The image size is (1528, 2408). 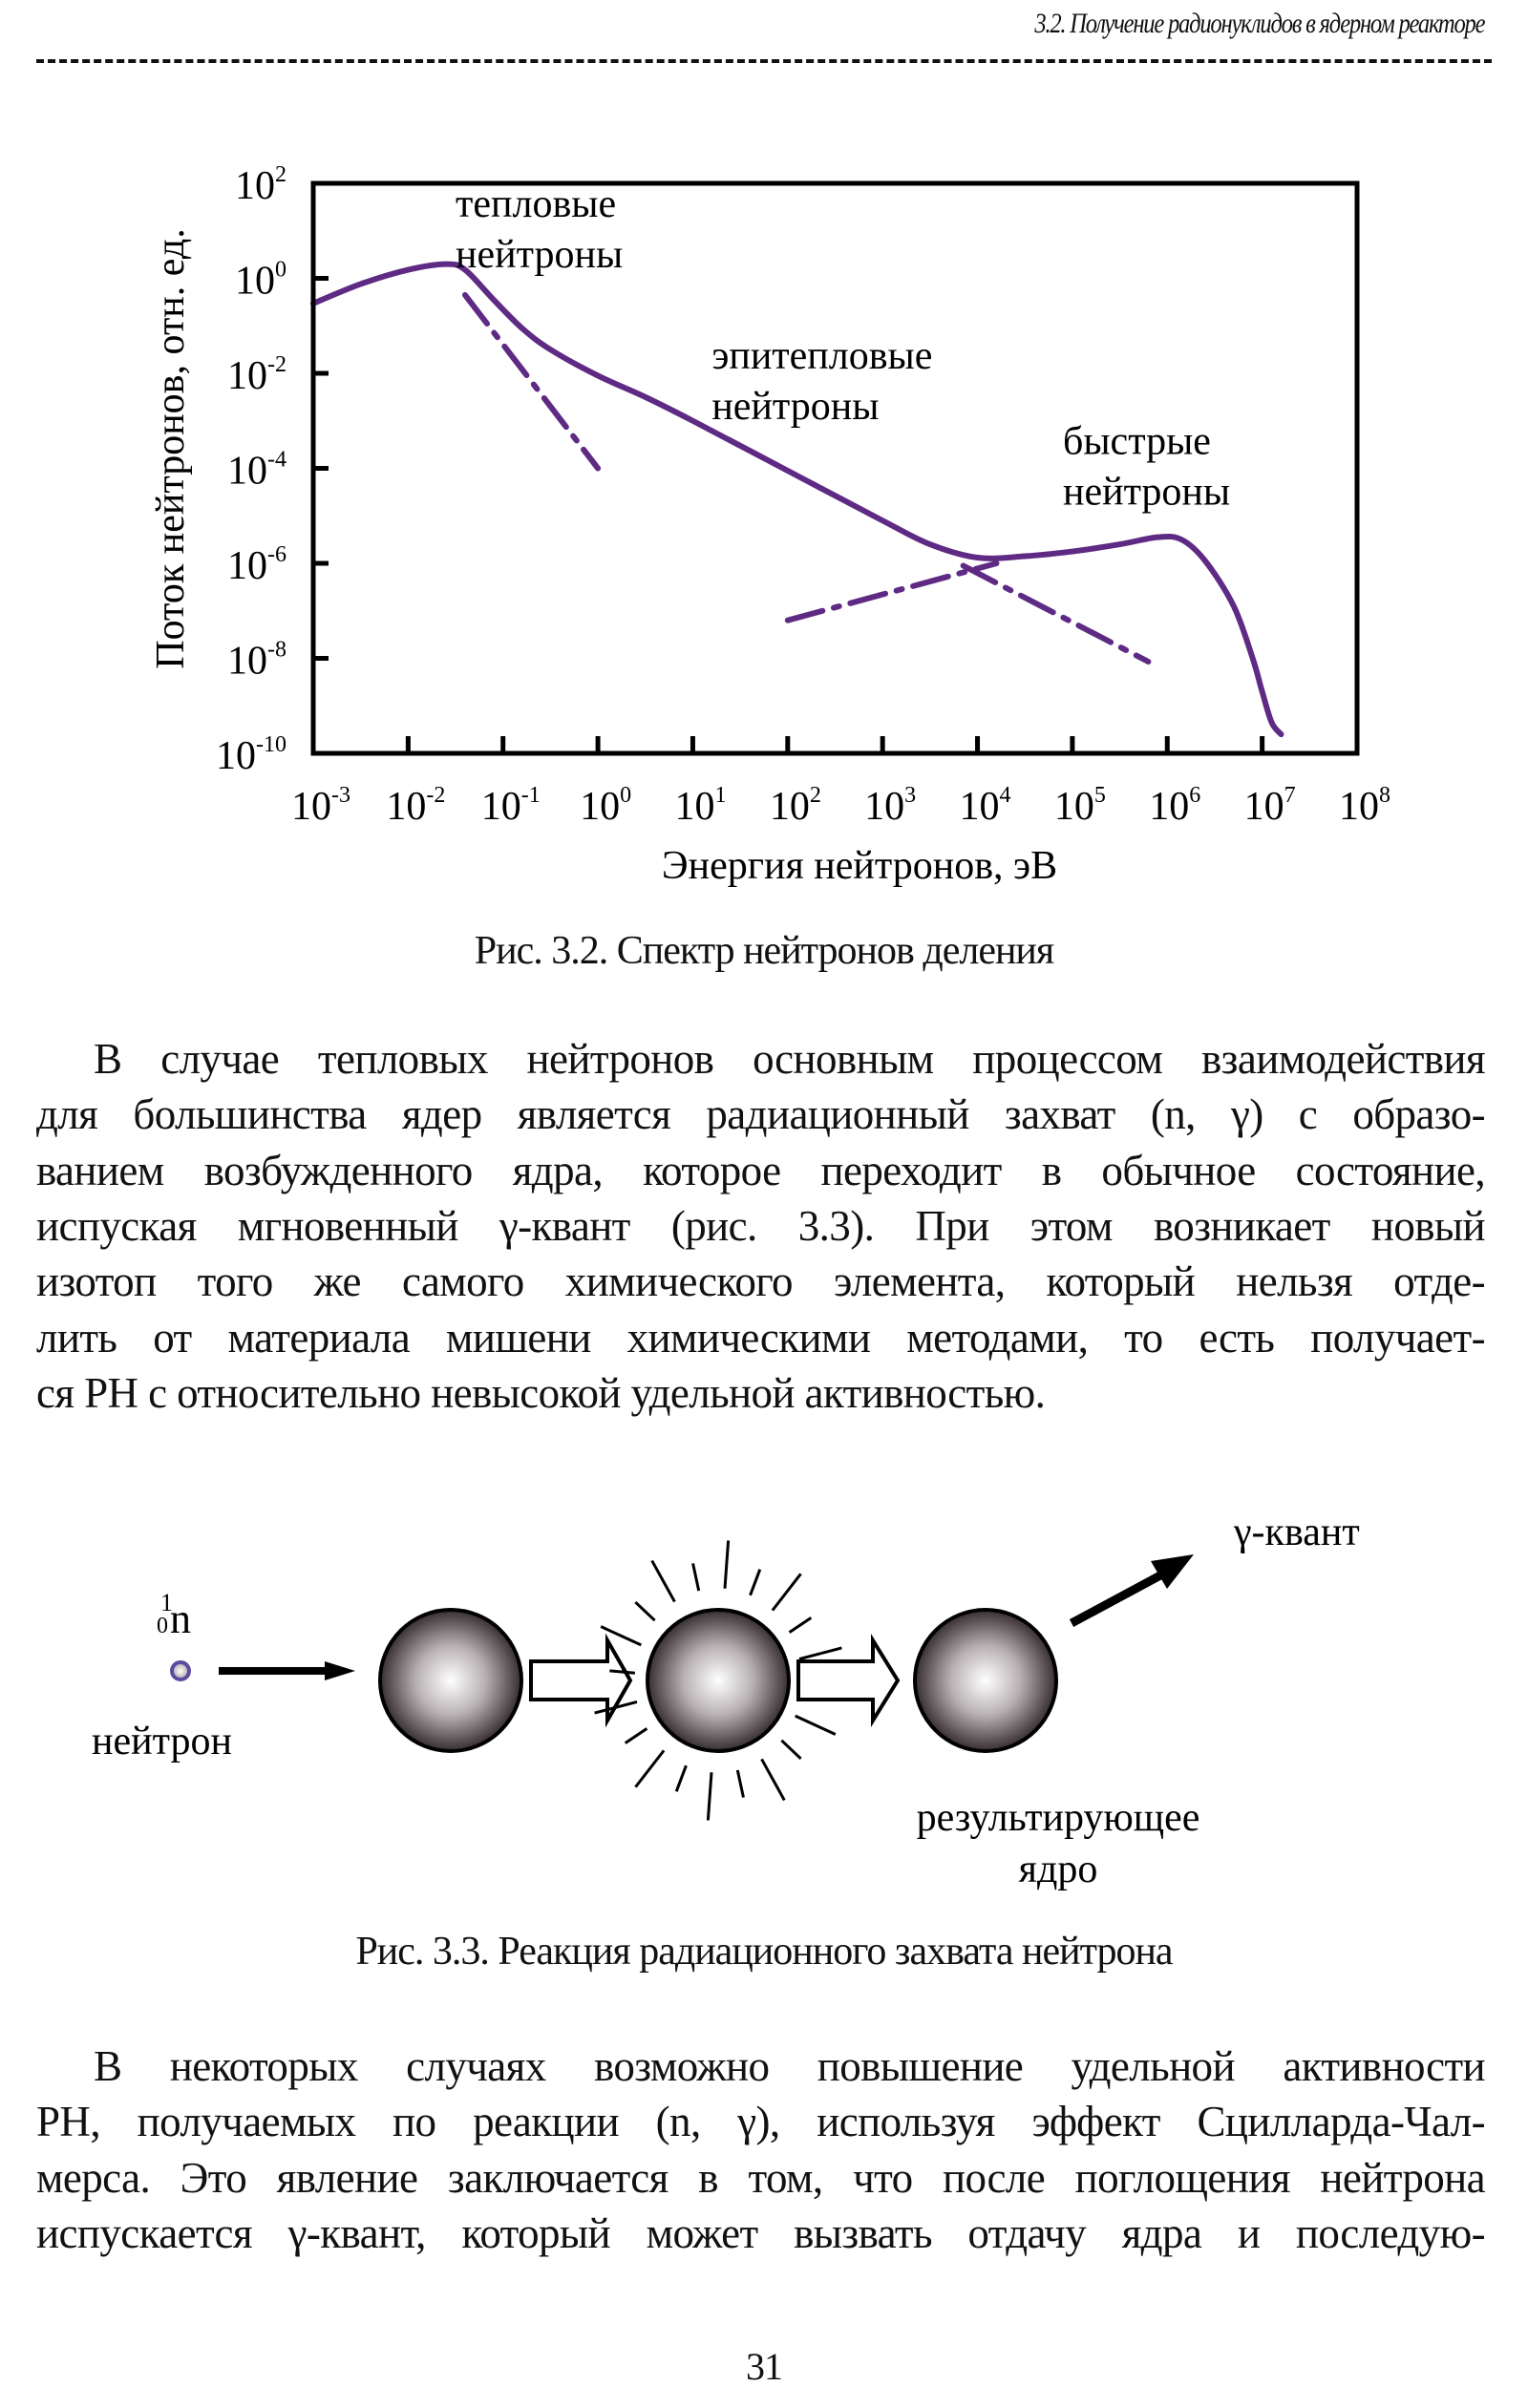 What do you see at coordinates (605, 806) in the screenshot?
I see `x-tick-label: 10⁰` at bounding box center [605, 806].